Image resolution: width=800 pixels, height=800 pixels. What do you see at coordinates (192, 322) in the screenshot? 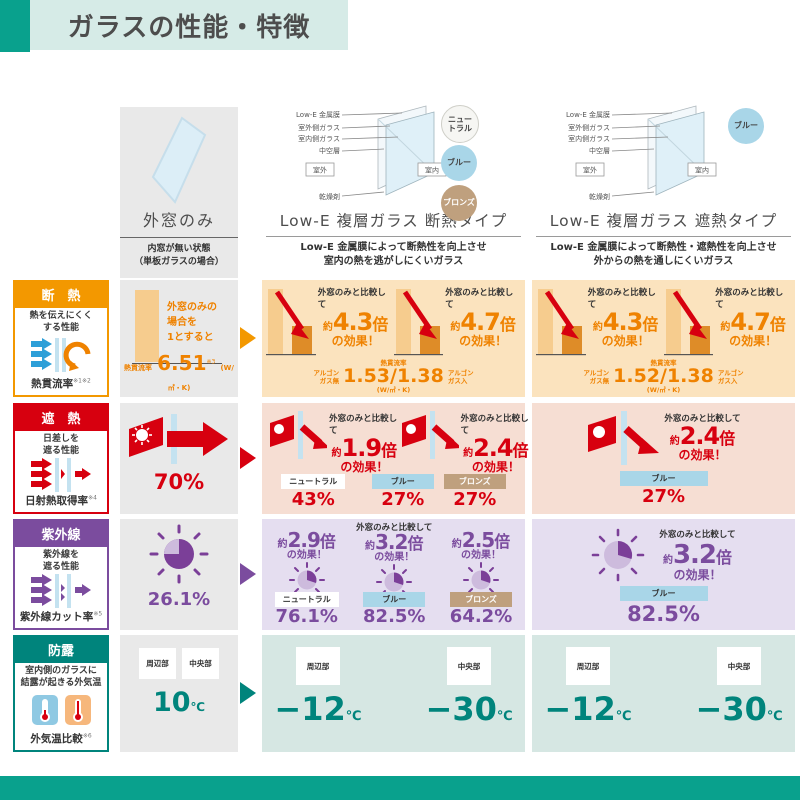
I see `base-note: 外窓のみの 場合を 1とすると` at bounding box center [192, 322].